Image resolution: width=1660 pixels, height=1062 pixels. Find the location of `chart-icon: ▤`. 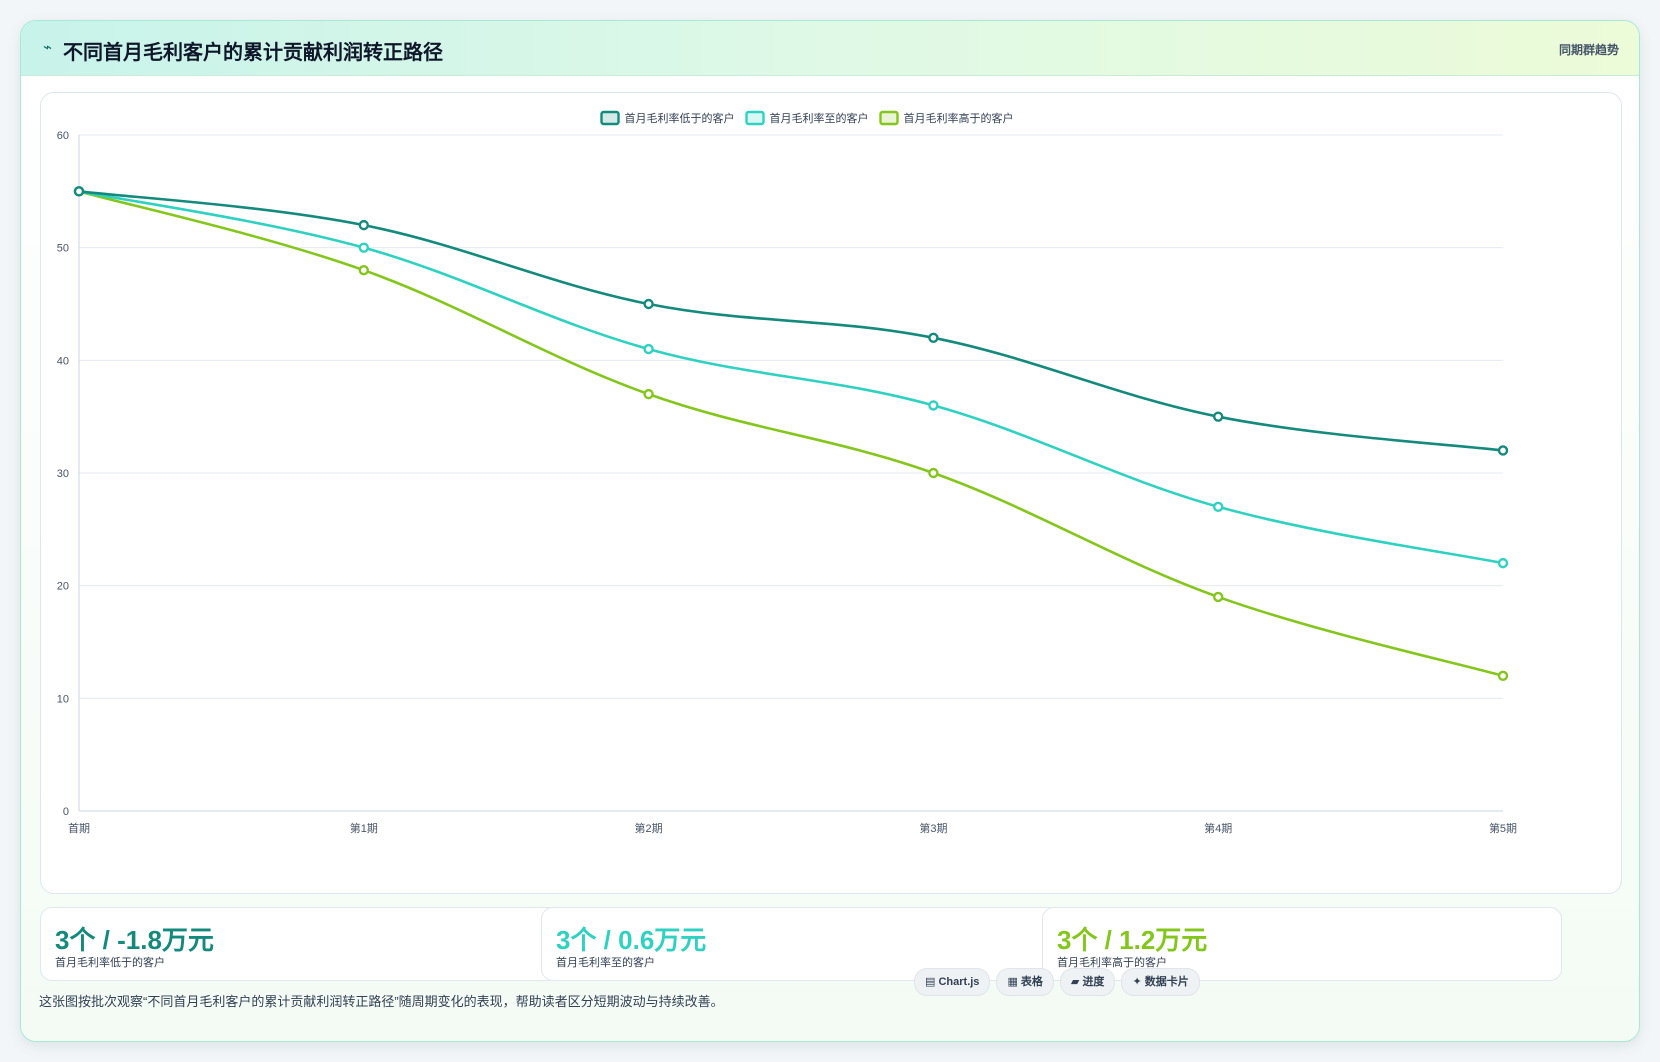

chart-icon: ▤ is located at coordinates (930, 982).